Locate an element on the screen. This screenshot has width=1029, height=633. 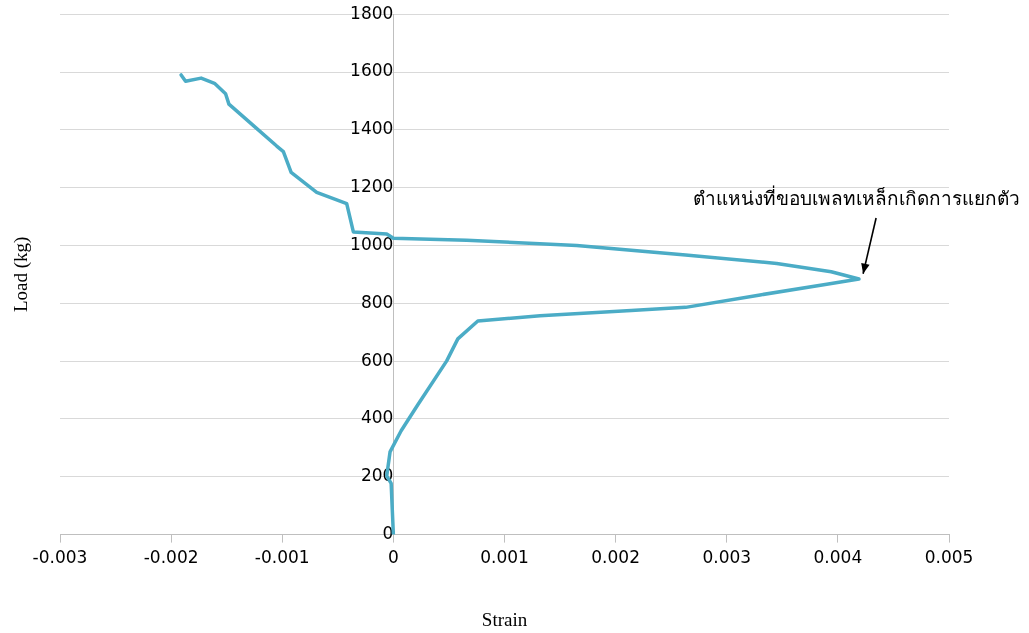
y-tick-label: 1200 is located at coordinates (372, 186).